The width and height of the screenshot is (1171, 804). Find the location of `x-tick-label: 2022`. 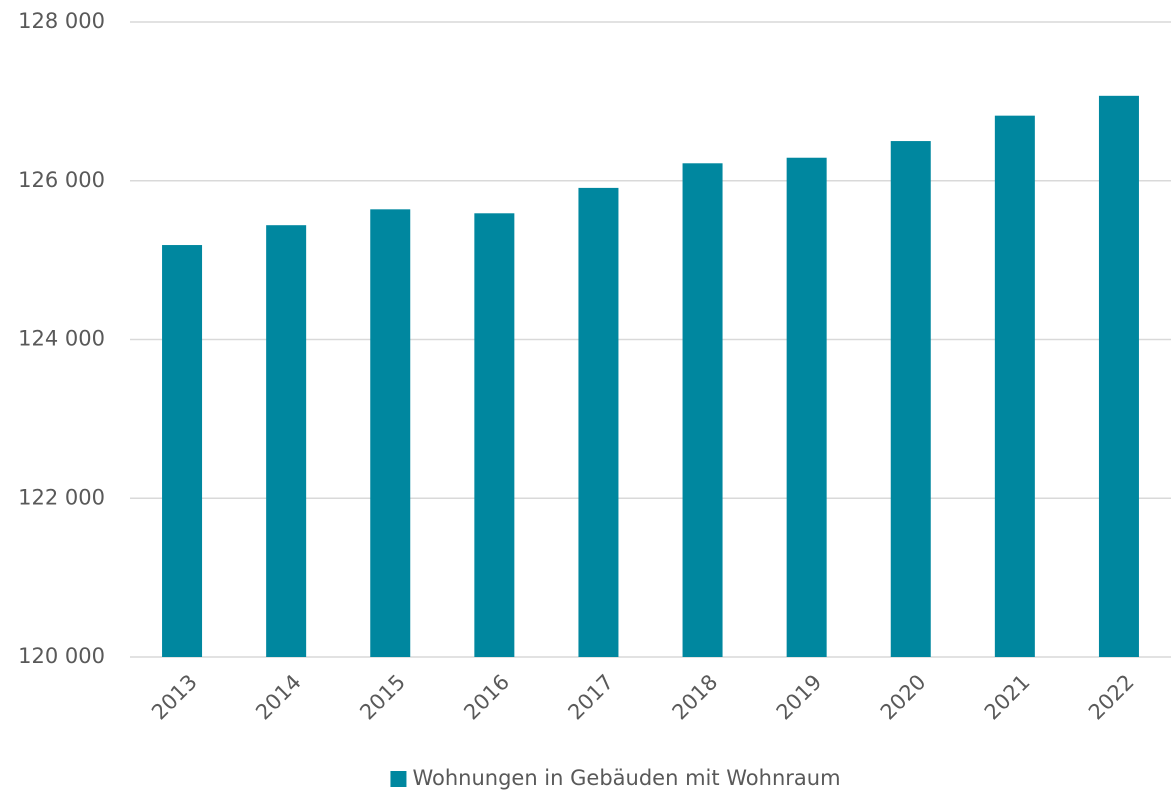

x-tick-label: 2022 is located at coordinates (1111, 697).